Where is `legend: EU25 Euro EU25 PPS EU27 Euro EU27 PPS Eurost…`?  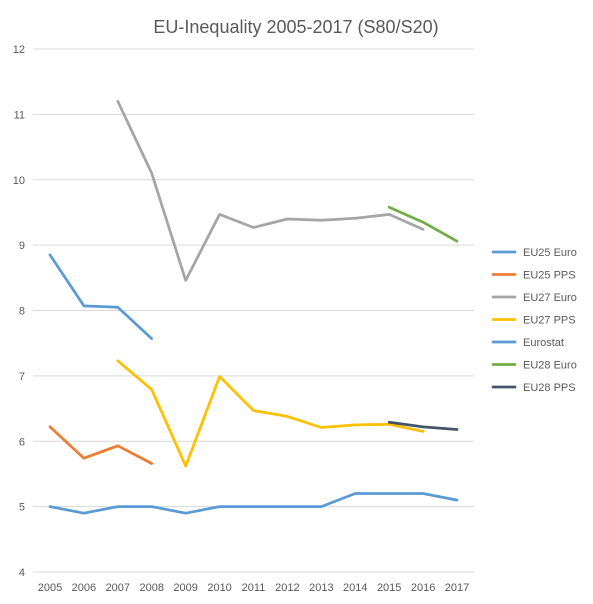 legend: EU25 Euro EU25 PPS EU27 Euro EU27 PPS Eurost… is located at coordinates (534, 320).